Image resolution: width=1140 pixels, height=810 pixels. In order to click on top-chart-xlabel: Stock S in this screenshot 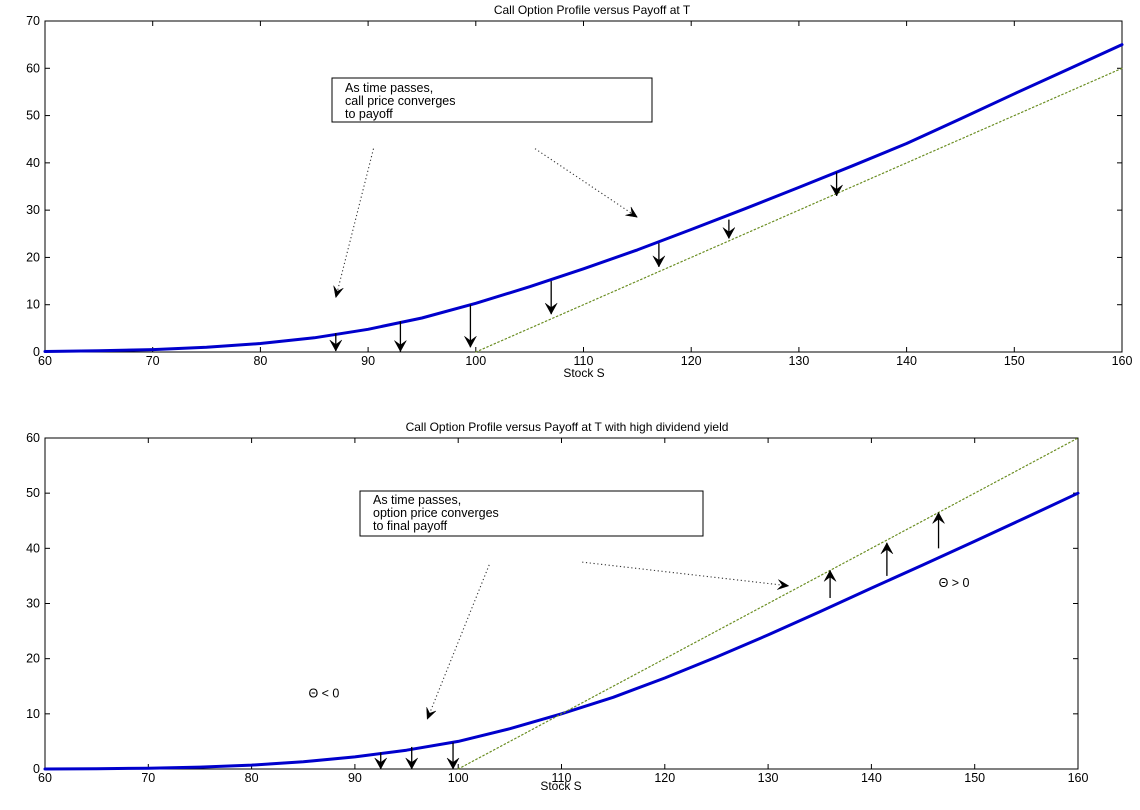, I will do `click(583, 373)`.